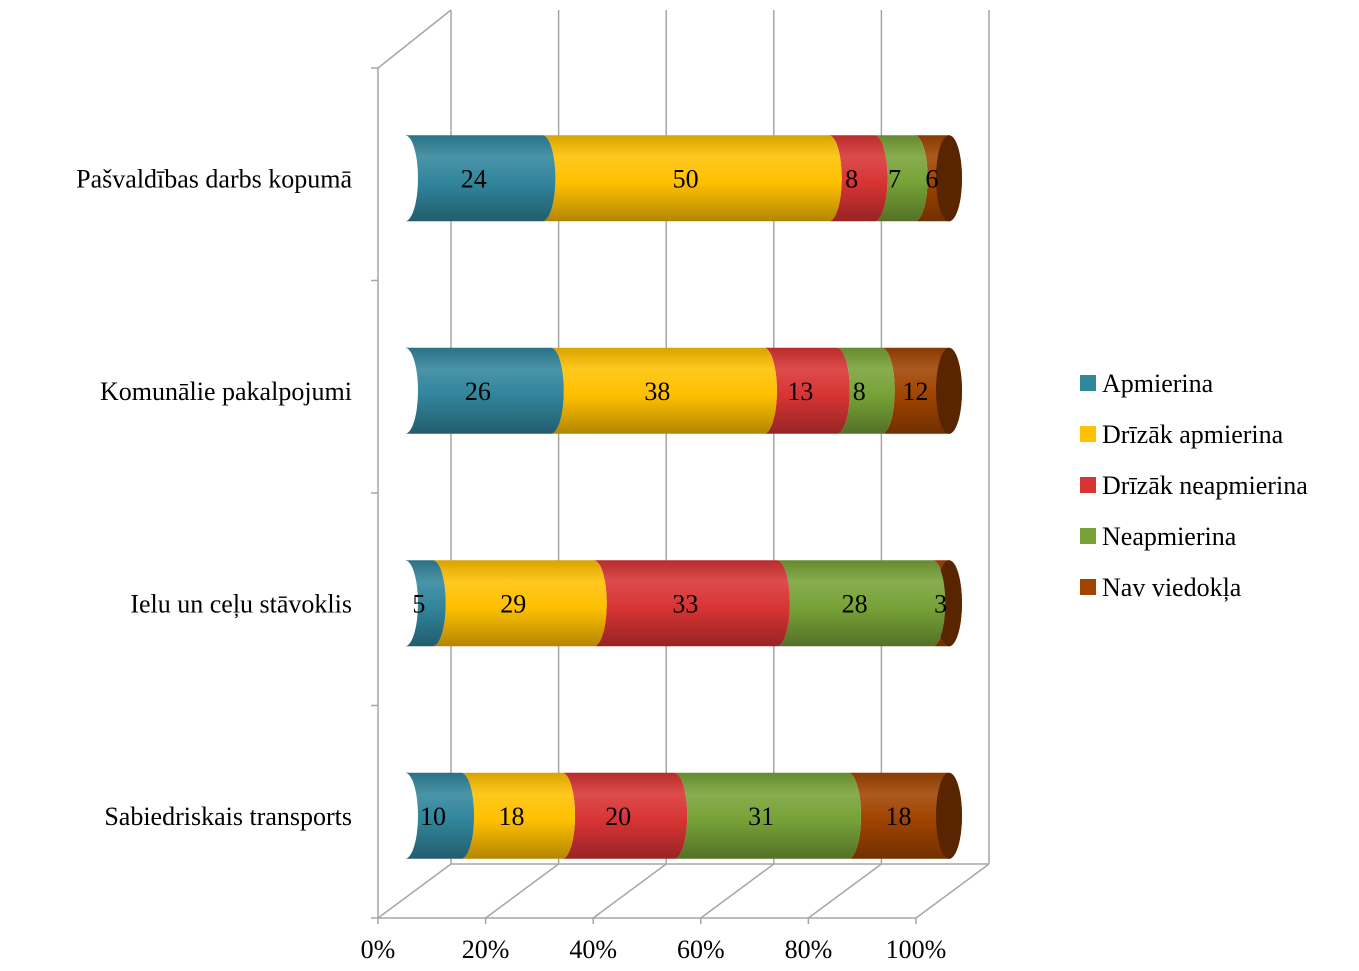 The width and height of the screenshot is (1359, 971). I want to click on data-label: 31, so click(761, 816).